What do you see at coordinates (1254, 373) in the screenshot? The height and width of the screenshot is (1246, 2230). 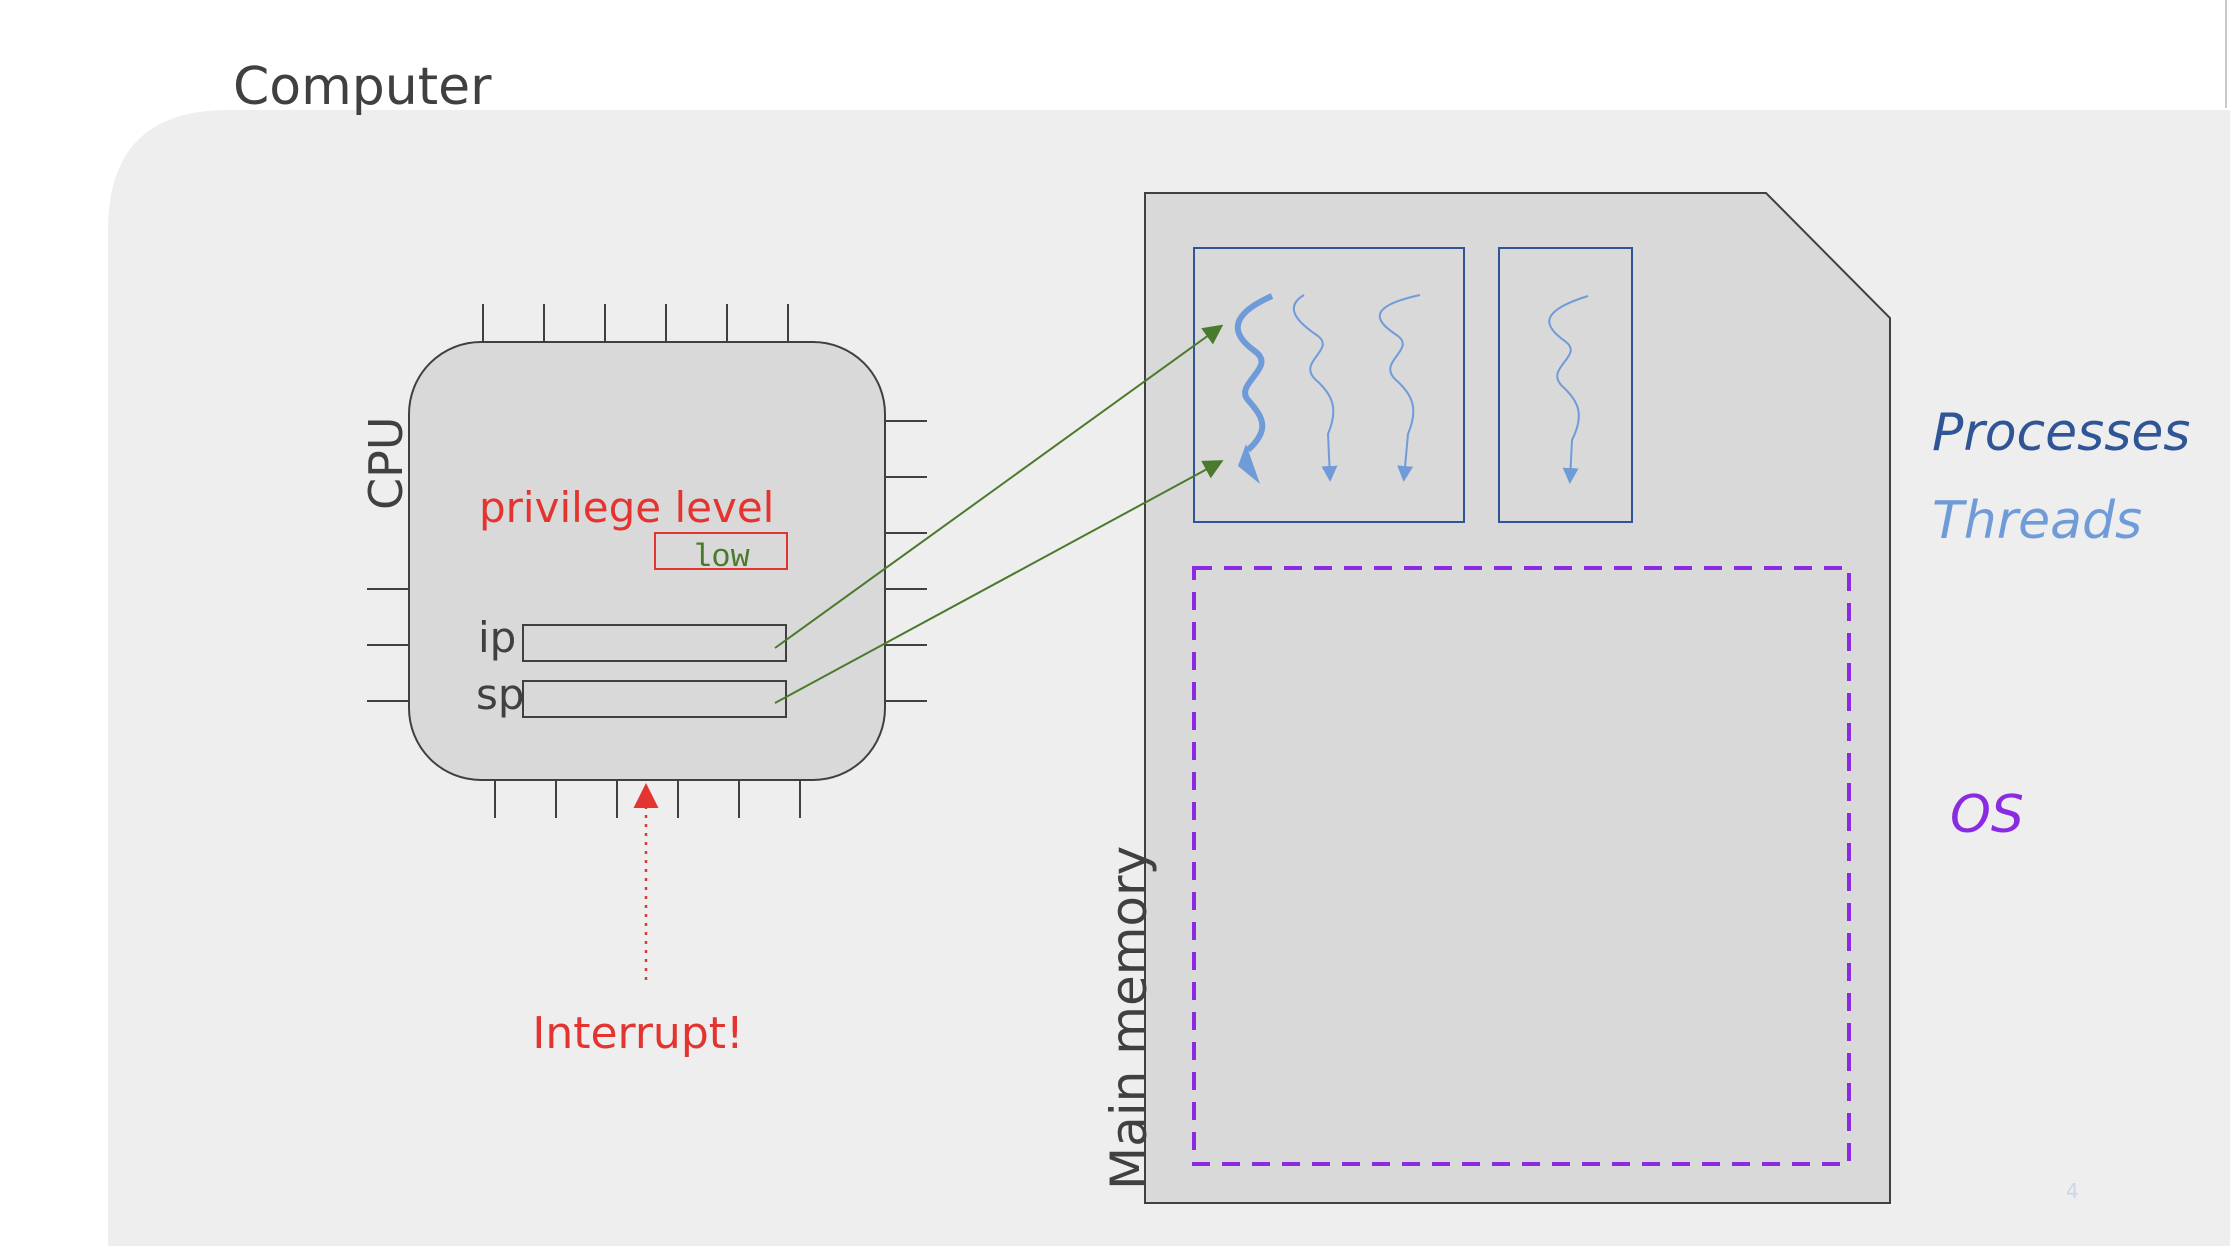 I see `thread-active-squiggle` at bounding box center [1254, 373].